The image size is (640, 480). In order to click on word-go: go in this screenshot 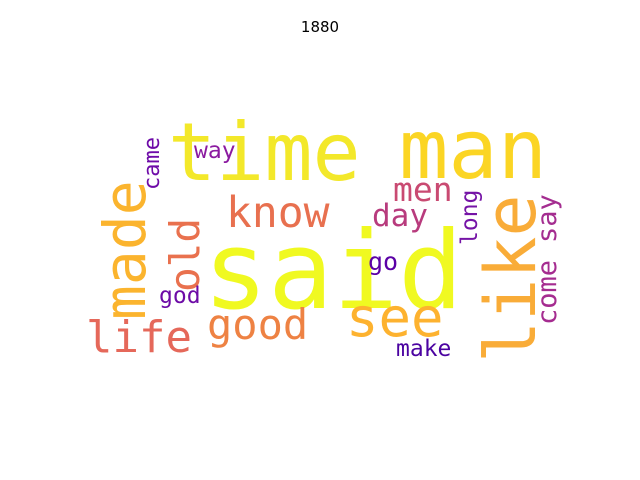, I will do `click(383, 261)`.